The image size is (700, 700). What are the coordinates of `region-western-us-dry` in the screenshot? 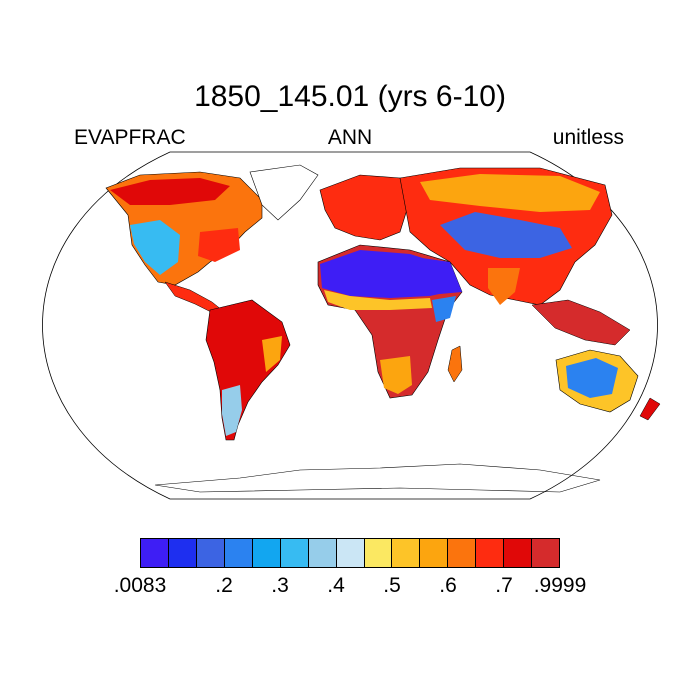 It's located at (155, 247).